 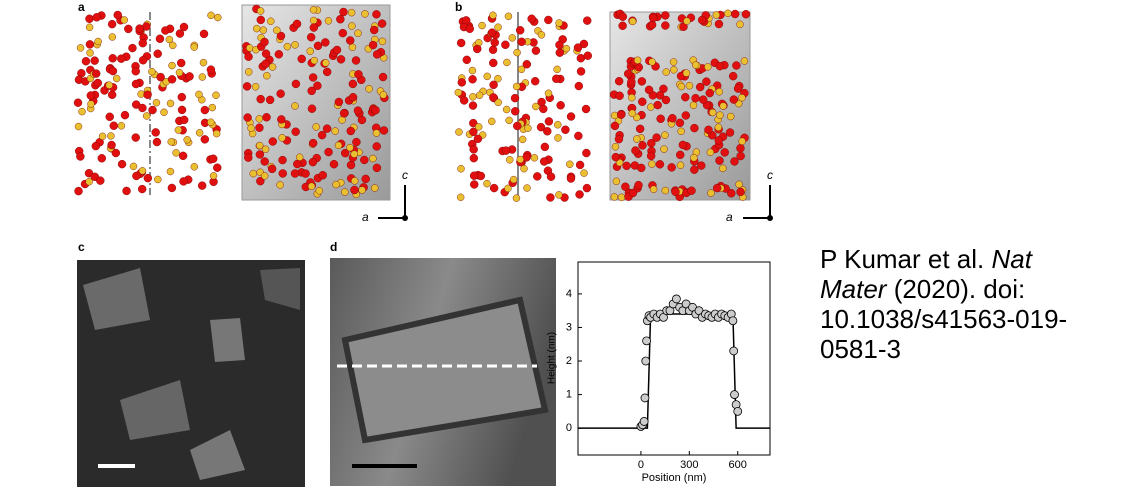 I want to click on panel-label: d, so click(x=333, y=247).